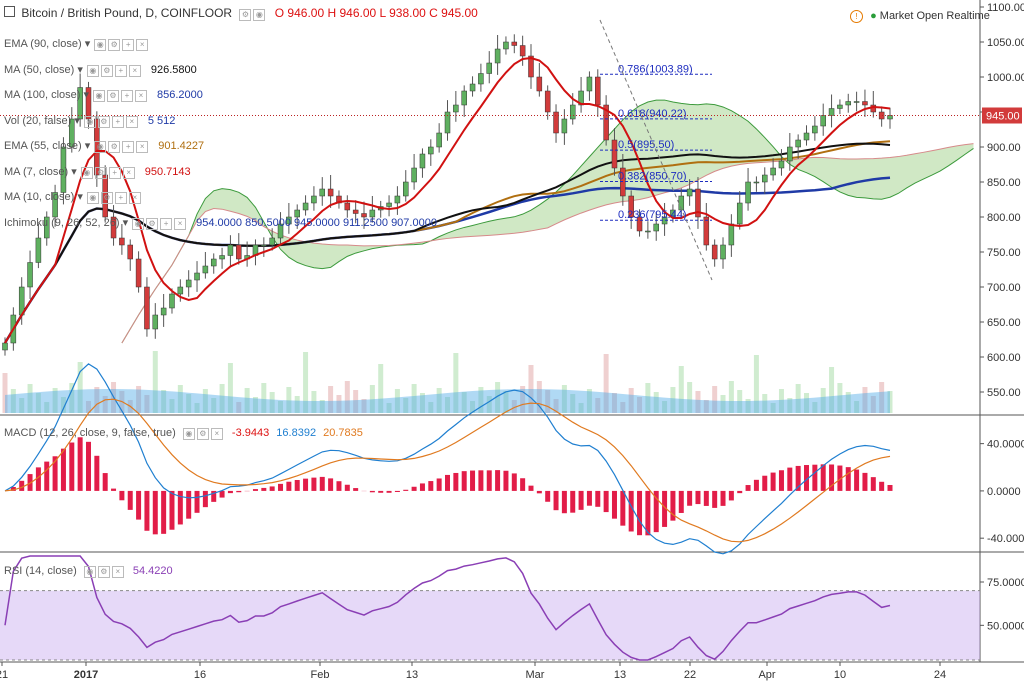 The image size is (1024, 687). What do you see at coordinates (9, 11) in the screenshot?
I see `collapse-icon` at bounding box center [9, 11].